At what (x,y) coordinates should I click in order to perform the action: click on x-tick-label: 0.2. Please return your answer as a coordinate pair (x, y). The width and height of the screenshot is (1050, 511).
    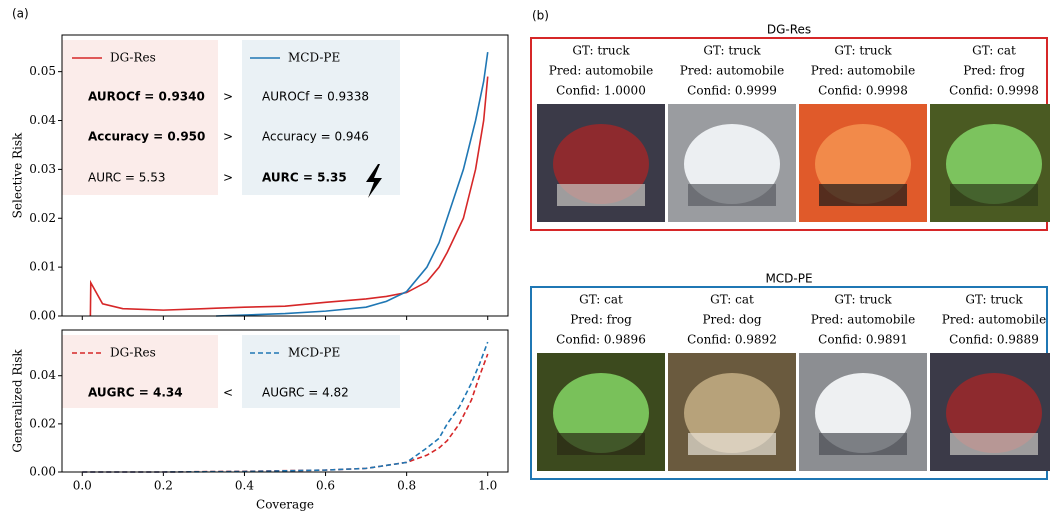
    Looking at the image, I should click on (163, 486).